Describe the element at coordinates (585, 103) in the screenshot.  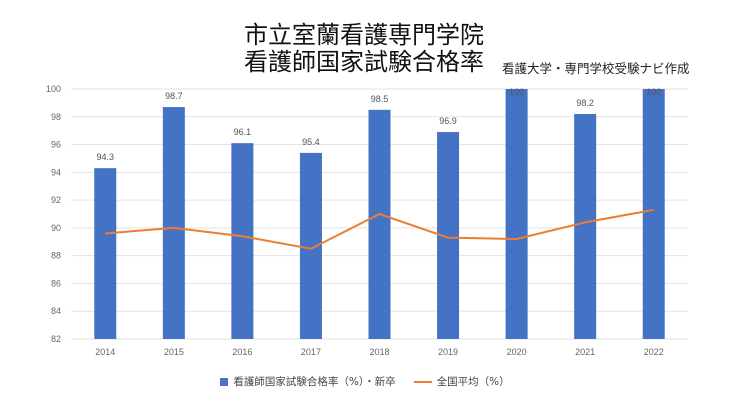
I see `data-label: 98.2` at that location.